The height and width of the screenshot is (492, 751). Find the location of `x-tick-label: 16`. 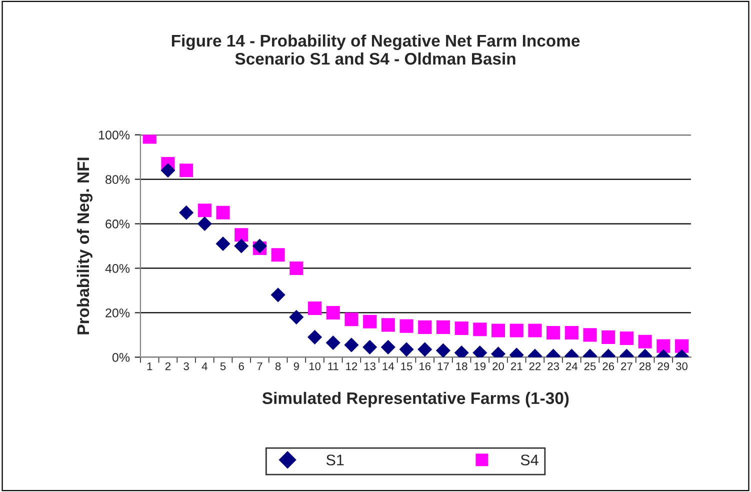

x-tick-label: 16 is located at coordinates (425, 366).